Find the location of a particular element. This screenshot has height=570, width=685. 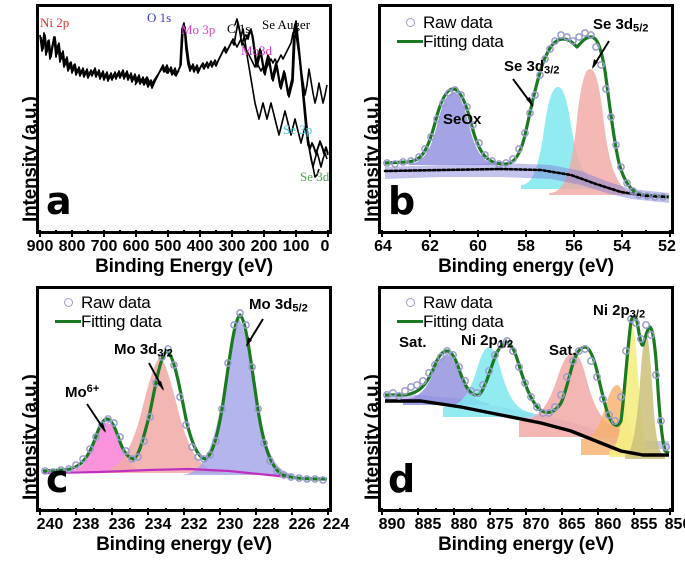

panel-c-peak-label-mo6plus: Mo6+ is located at coordinates (82, 392).